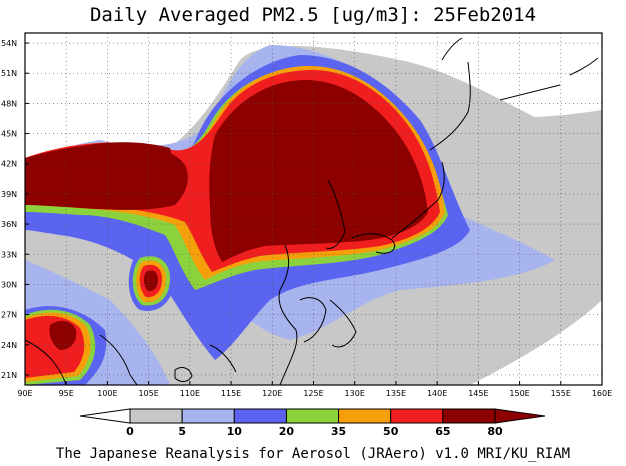  I want to click on lon-tick-label: 90E, so click(24, 393).